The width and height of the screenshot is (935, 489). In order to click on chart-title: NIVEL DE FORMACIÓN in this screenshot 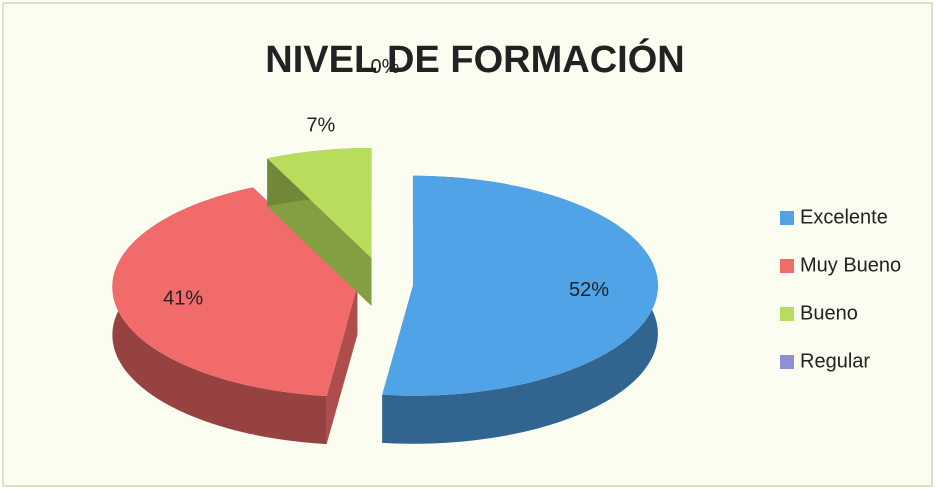, I will do `click(474, 59)`.